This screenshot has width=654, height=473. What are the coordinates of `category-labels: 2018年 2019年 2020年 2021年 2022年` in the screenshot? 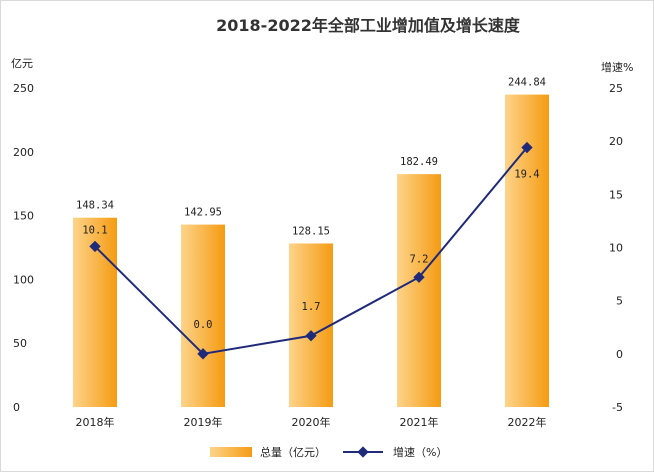 It's located at (311, 422).